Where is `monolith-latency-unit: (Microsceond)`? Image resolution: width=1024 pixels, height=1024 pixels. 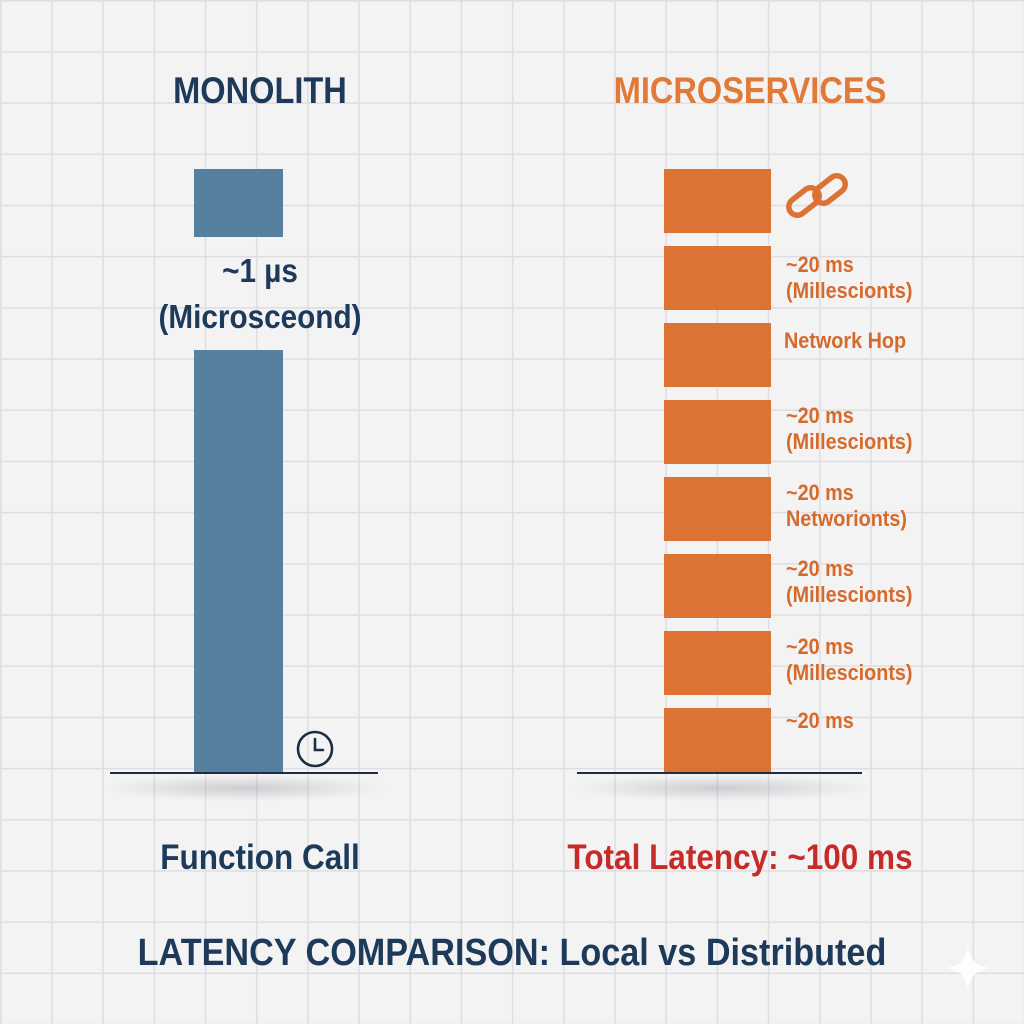 monolith-latency-unit: (Microsceond) is located at coordinates (260, 316).